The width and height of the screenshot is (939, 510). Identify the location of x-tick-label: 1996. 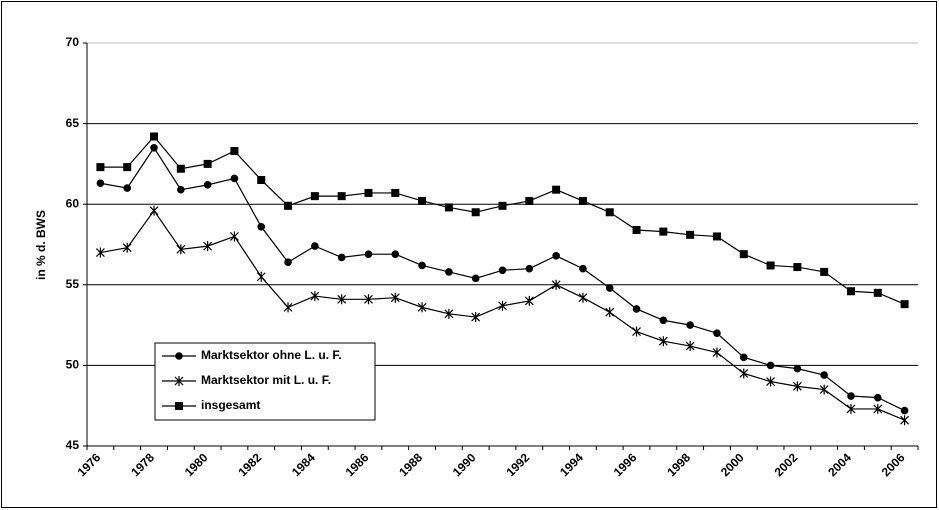
(625, 464).